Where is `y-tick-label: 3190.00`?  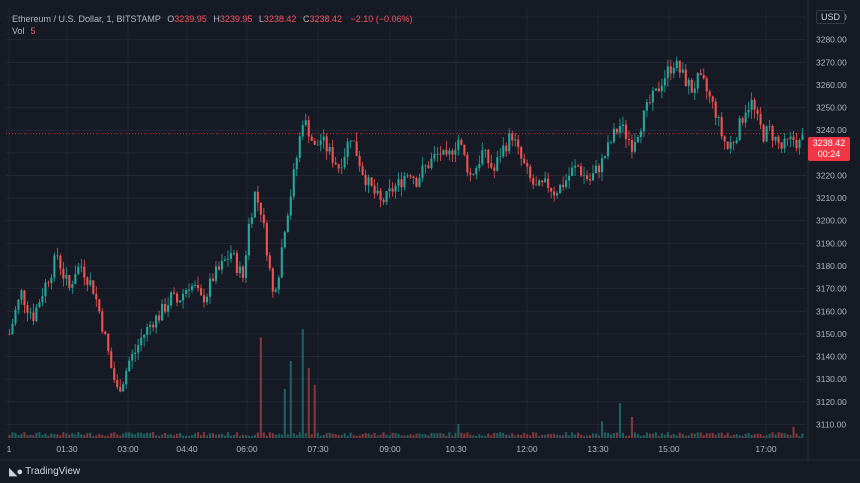
y-tick-label: 3190.00 is located at coordinates (831, 243).